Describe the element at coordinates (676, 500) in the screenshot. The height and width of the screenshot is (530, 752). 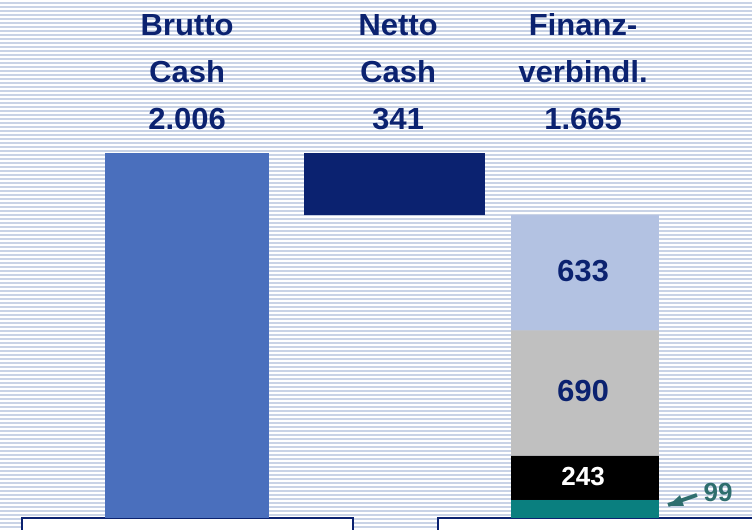
I see `arrow-head` at that location.